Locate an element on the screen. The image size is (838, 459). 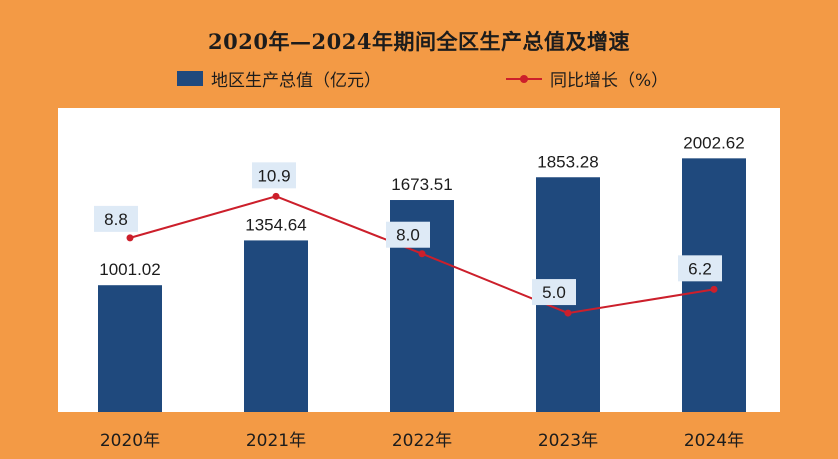
chart-title: 2020年—2024年期间全区生产总值及增速 is located at coordinates (419, 41).